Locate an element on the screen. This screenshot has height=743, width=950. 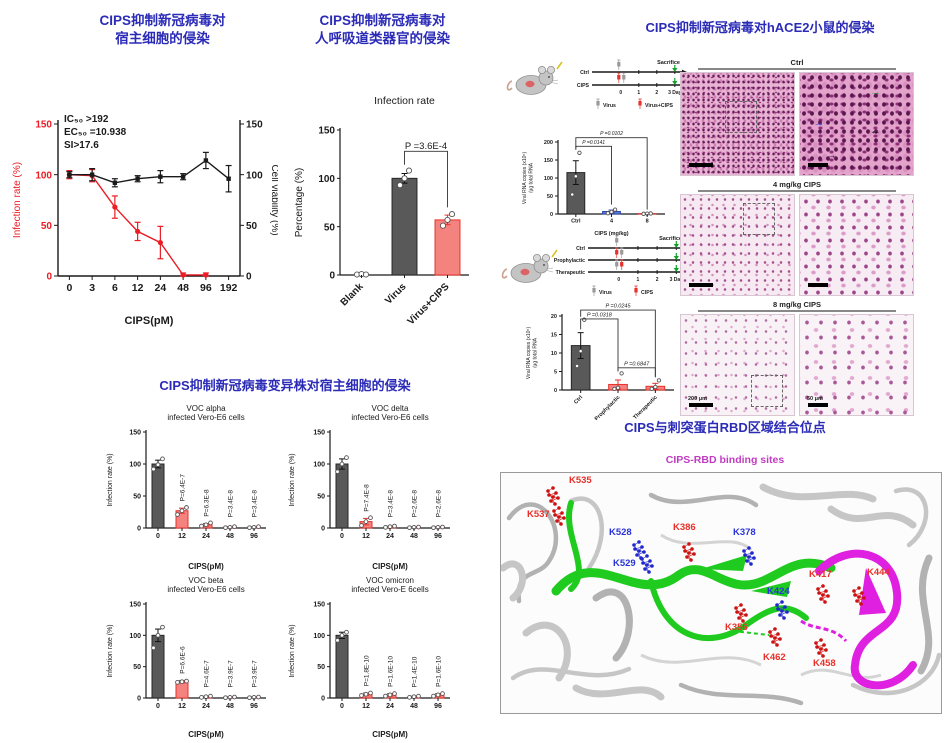
residue-label: K535 is located at coordinates (580, 480).